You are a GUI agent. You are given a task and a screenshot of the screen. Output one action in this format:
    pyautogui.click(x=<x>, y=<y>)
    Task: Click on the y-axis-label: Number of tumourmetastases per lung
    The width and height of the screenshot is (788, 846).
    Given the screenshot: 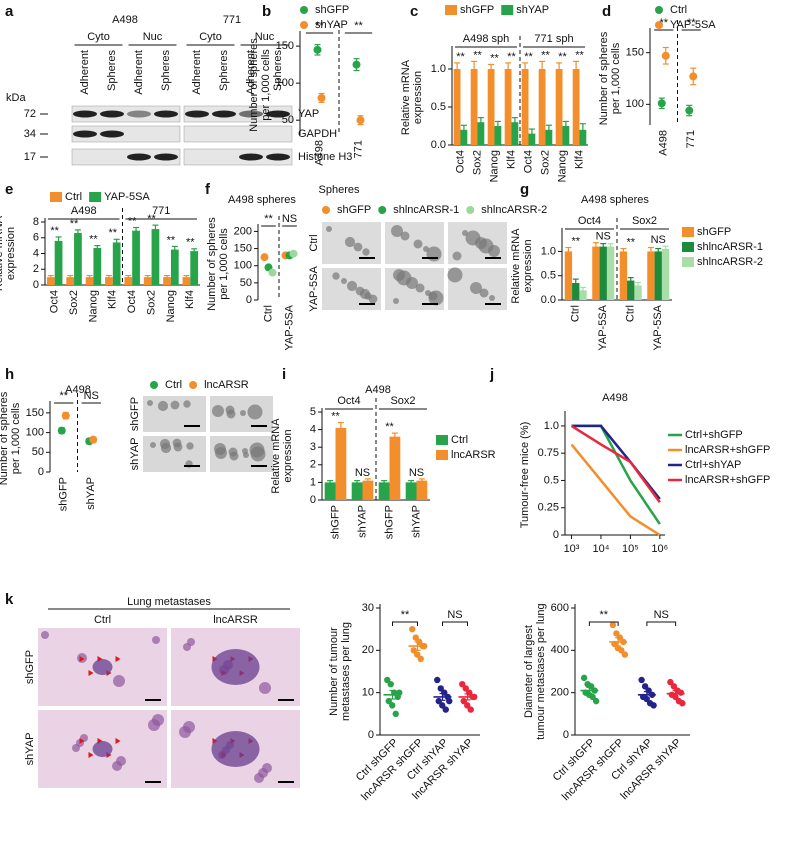 What is the action you would take?
    pyautogui.click(x=340, y=671)
    